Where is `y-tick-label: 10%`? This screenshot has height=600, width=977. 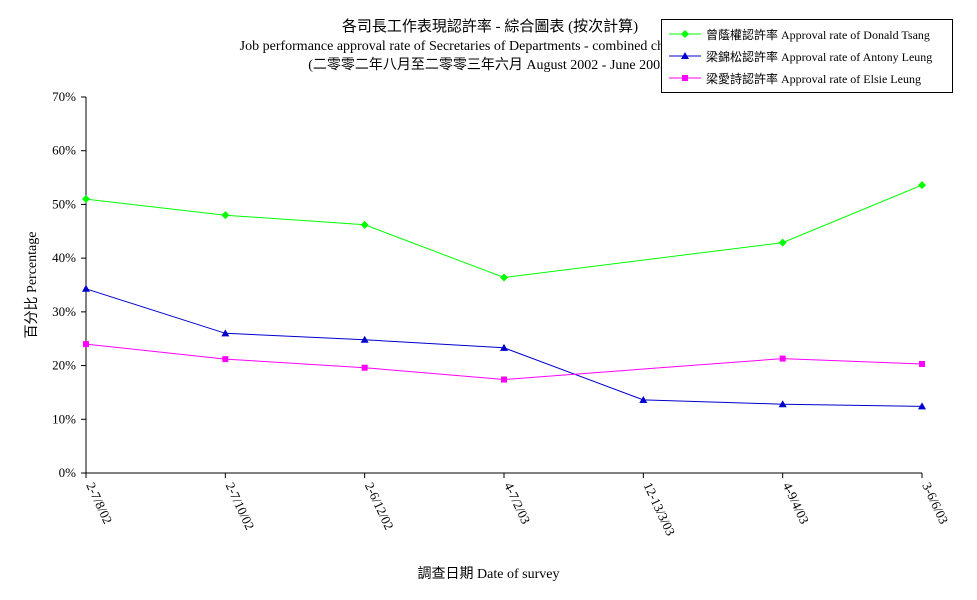
y-tick-label: 10% is located at coordinates (64, 418).